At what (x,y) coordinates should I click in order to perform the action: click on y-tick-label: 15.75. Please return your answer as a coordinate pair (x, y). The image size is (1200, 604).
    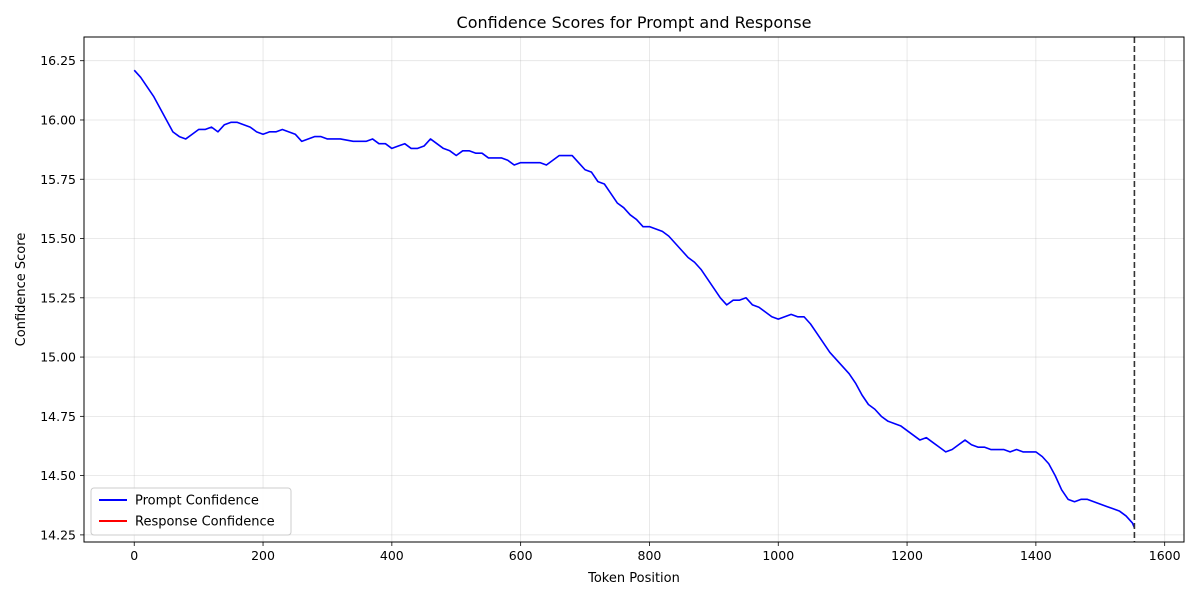
    Looking at the image, I should click on (58, 179).